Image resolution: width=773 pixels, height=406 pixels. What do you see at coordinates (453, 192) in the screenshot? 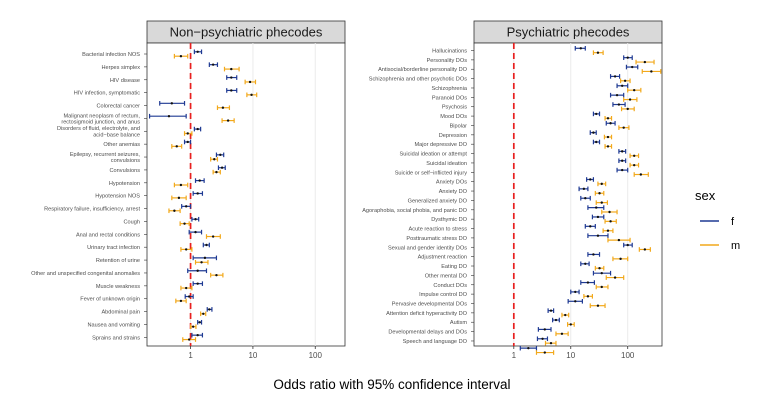
I see `row-label: Anxiety DO` at bounding box center [453, 192].